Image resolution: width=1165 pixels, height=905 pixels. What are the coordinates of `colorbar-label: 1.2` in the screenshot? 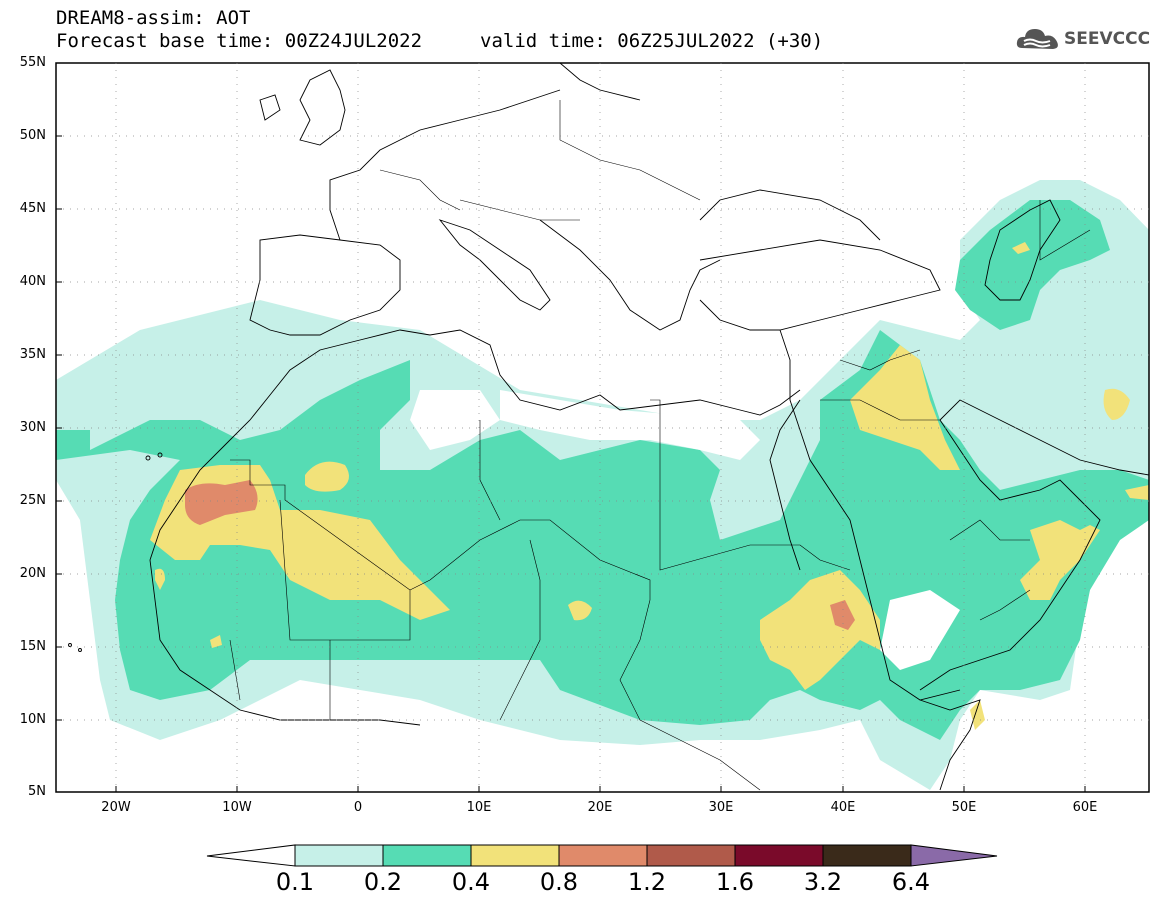 It's located at (647, 882).